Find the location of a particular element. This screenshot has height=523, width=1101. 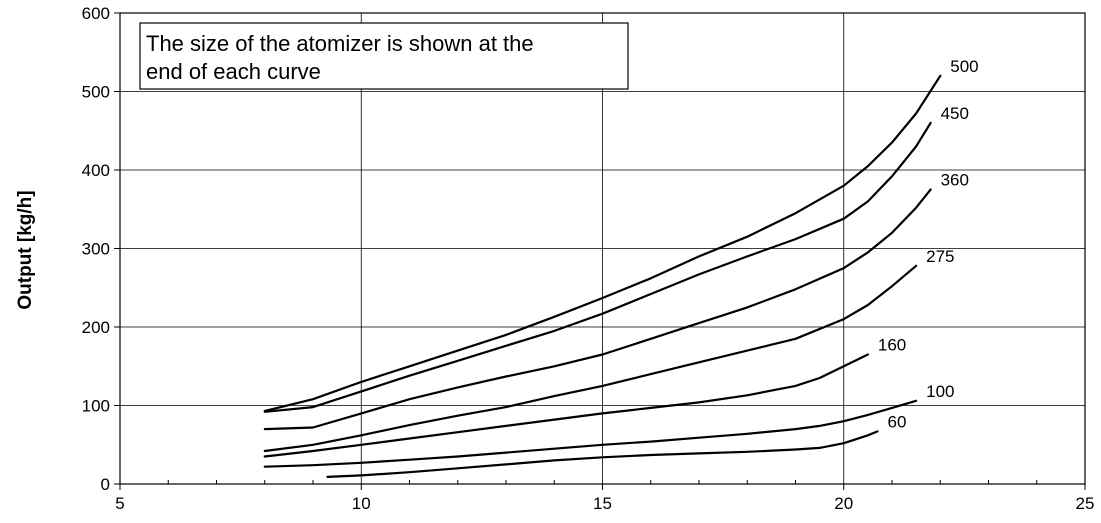

y-tick-label: 500 is located at coordinates (96, 92).